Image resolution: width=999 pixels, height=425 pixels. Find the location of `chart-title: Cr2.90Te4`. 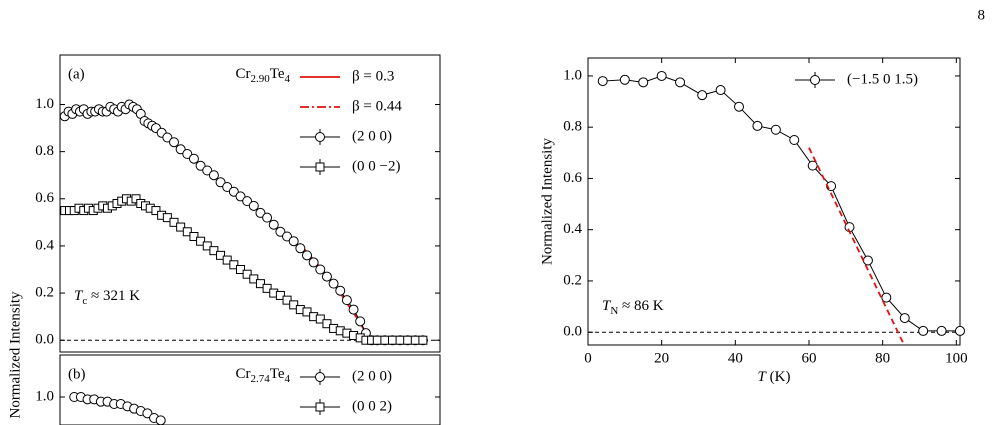

chart-title: Cr2.90Te4 is located at coordinates (262, 75).